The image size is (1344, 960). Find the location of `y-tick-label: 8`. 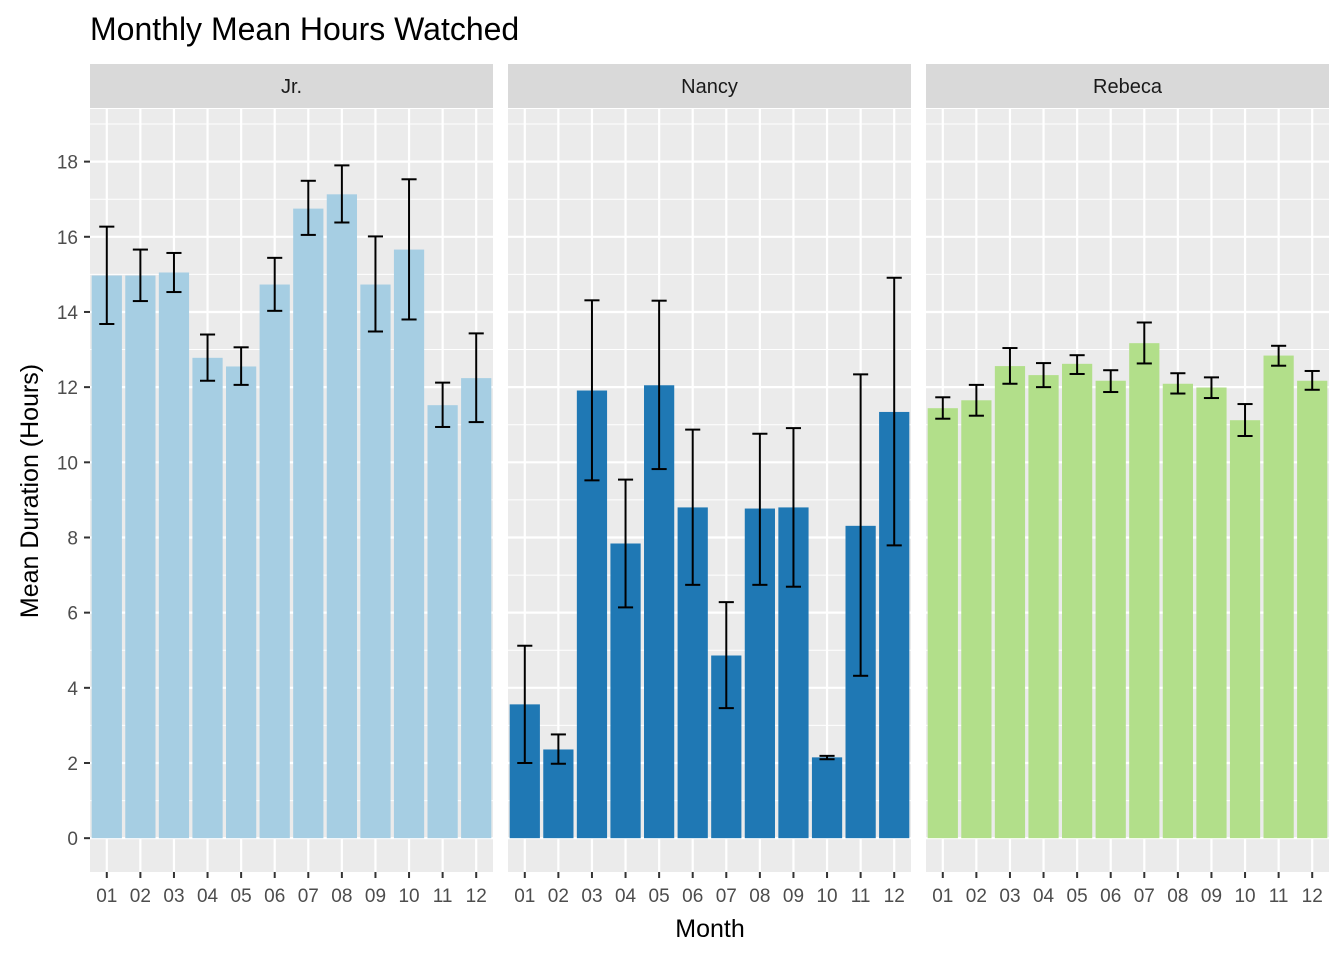

y-tick-label: 8 is located at coordinates (72, 538).